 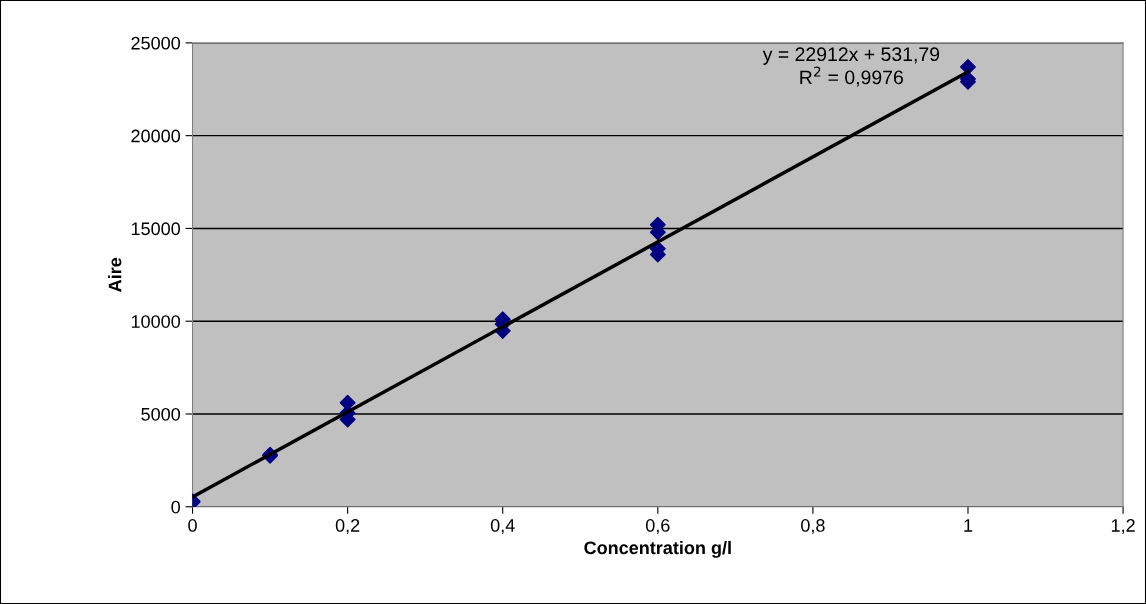 I want to click on y-axis-title: Aire, so click(x=115, y=274).